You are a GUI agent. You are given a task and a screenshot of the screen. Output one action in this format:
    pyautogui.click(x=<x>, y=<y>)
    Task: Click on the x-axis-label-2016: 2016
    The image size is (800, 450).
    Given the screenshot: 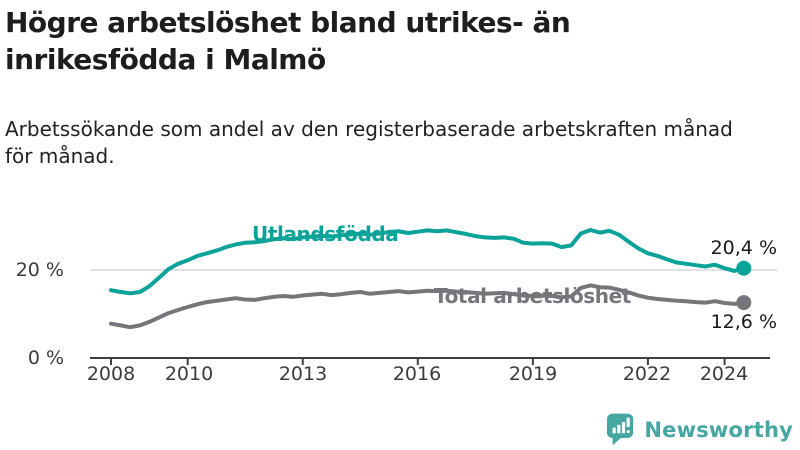 What is the action you would take?
    pyautogui.click(x=417, y=374)
    